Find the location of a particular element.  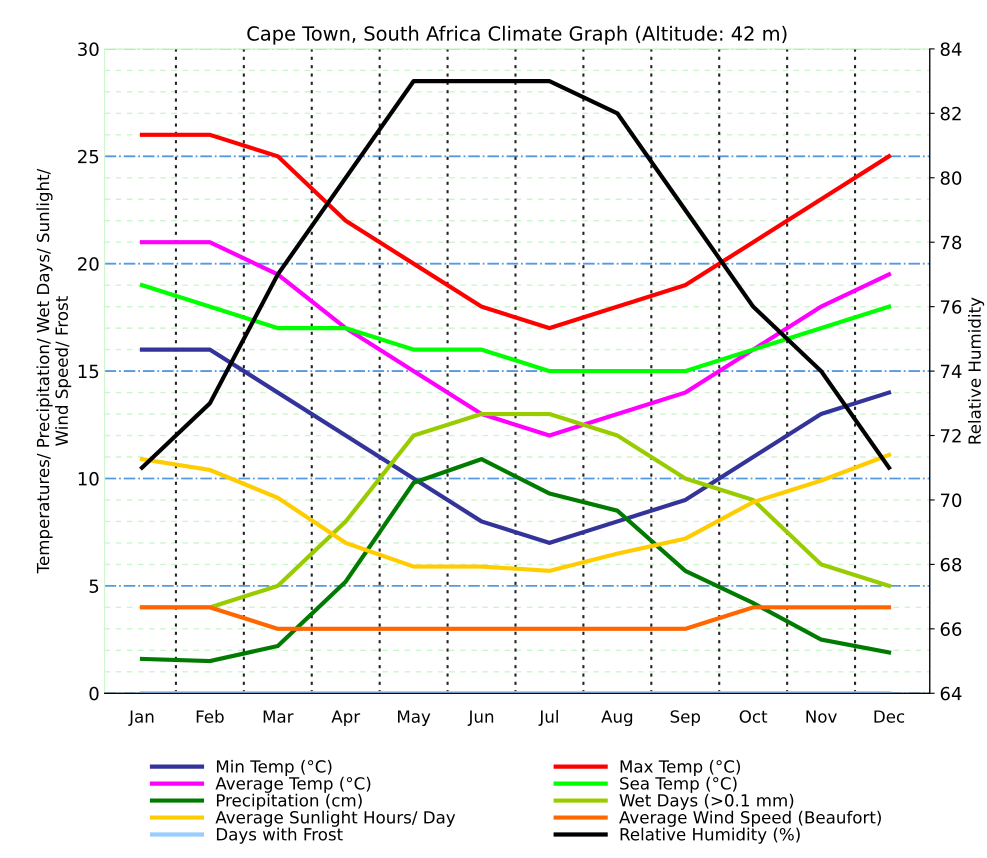

y2-axis-title: Relative Humidity is located at coordinates (976, 371).